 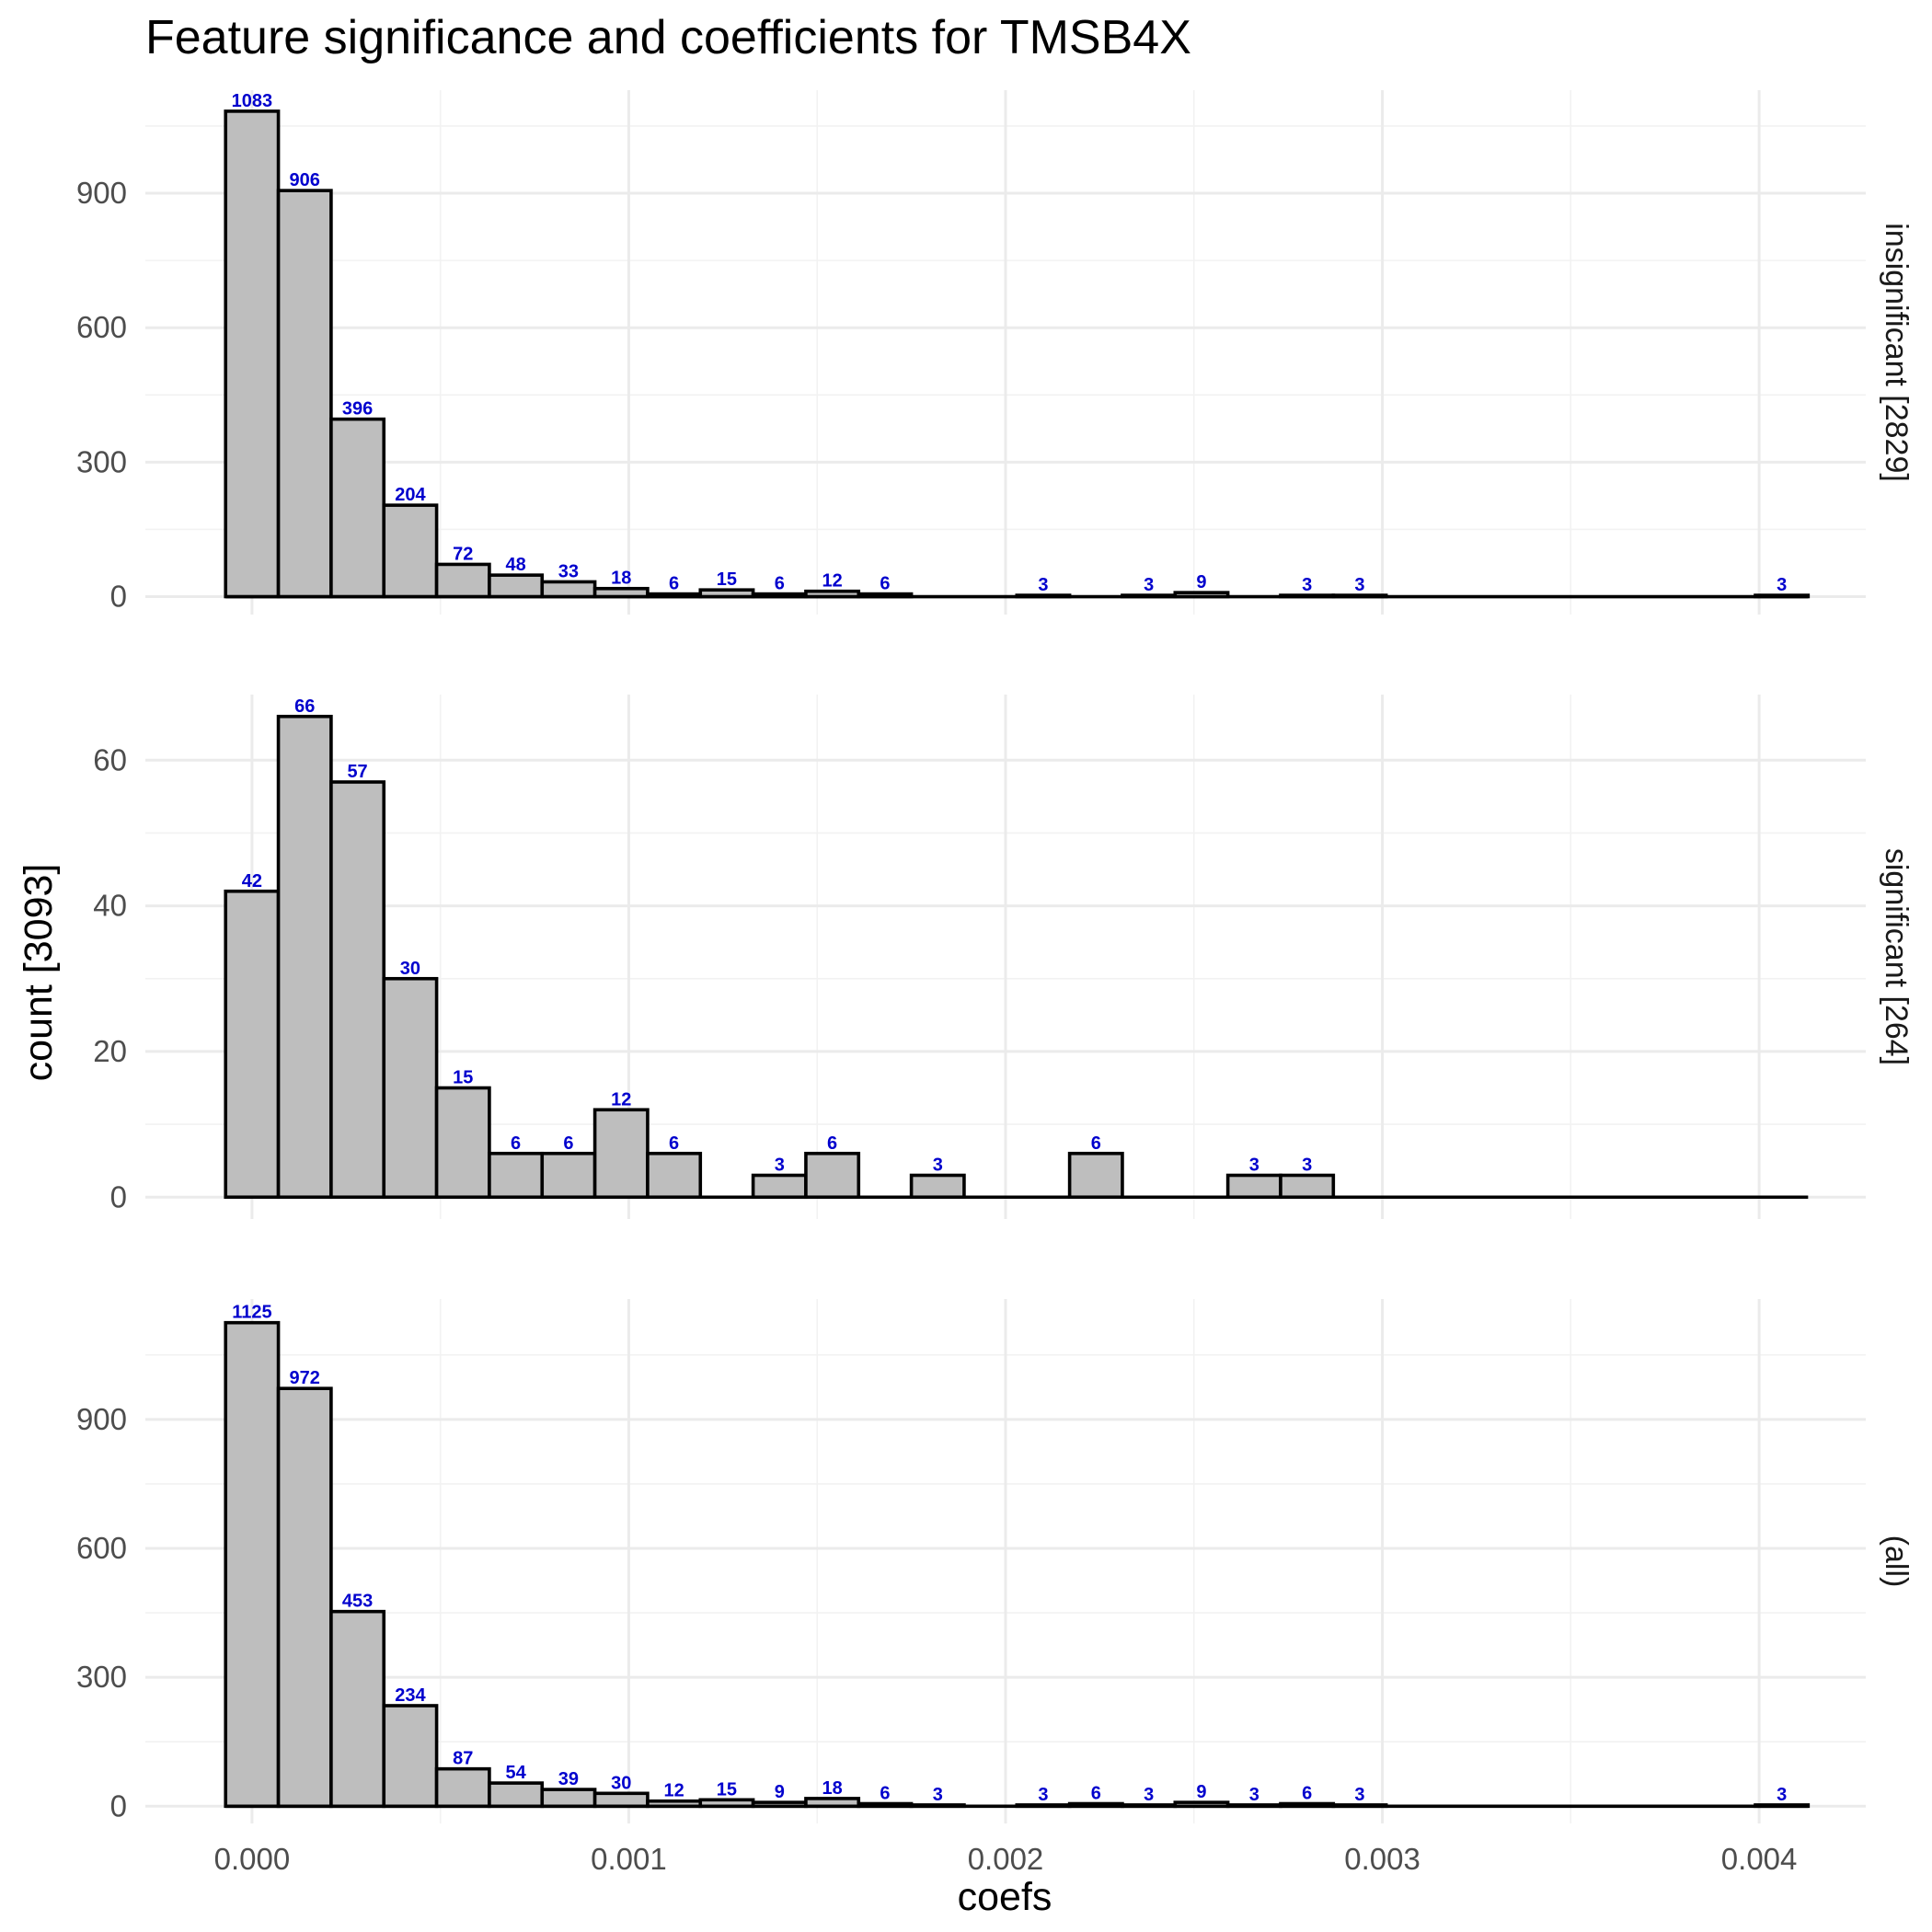 I want to click on bar-count-label: 396, so click(x=357, y=409).